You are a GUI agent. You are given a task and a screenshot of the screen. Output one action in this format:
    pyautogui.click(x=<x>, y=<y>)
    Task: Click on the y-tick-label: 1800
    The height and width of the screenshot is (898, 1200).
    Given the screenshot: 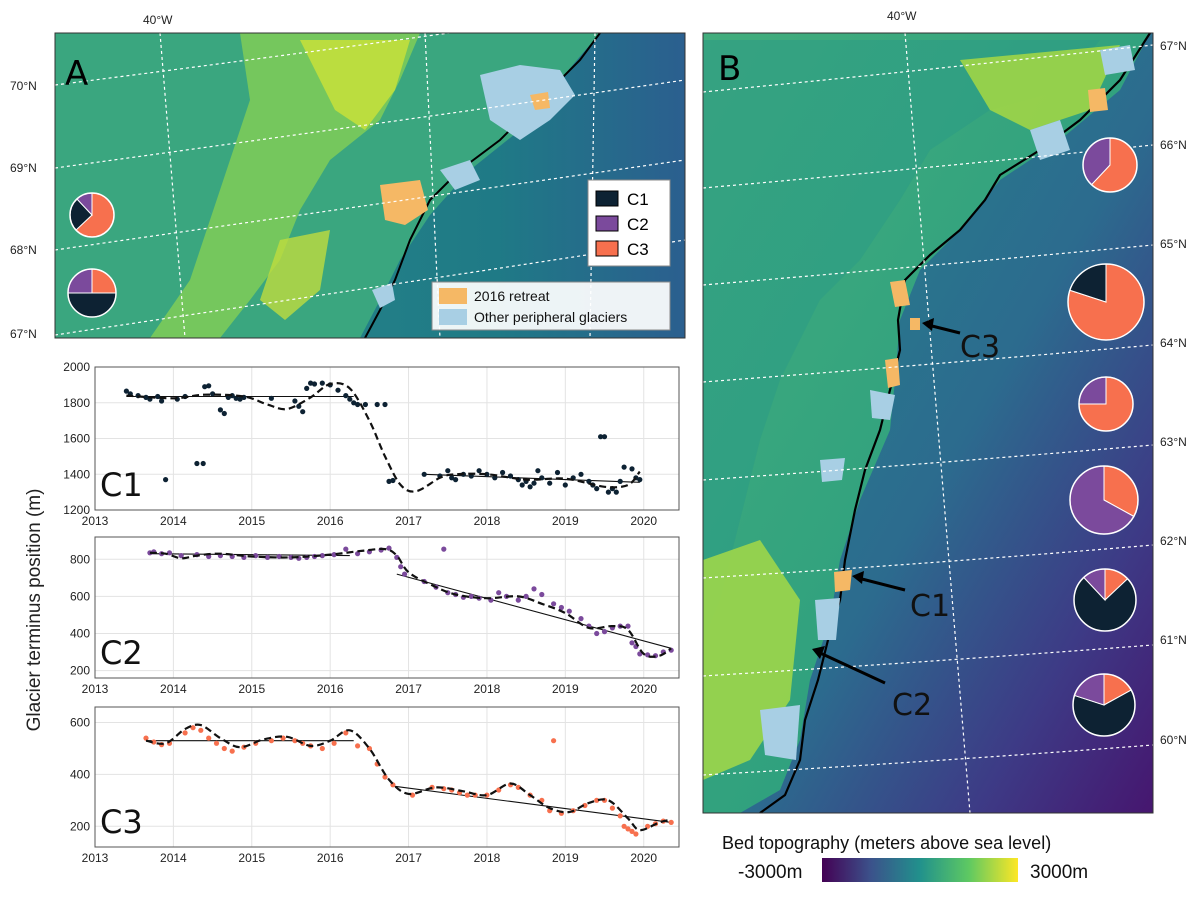 What is the action you would take?
    pyautogui.click(x=76, y=403)
    